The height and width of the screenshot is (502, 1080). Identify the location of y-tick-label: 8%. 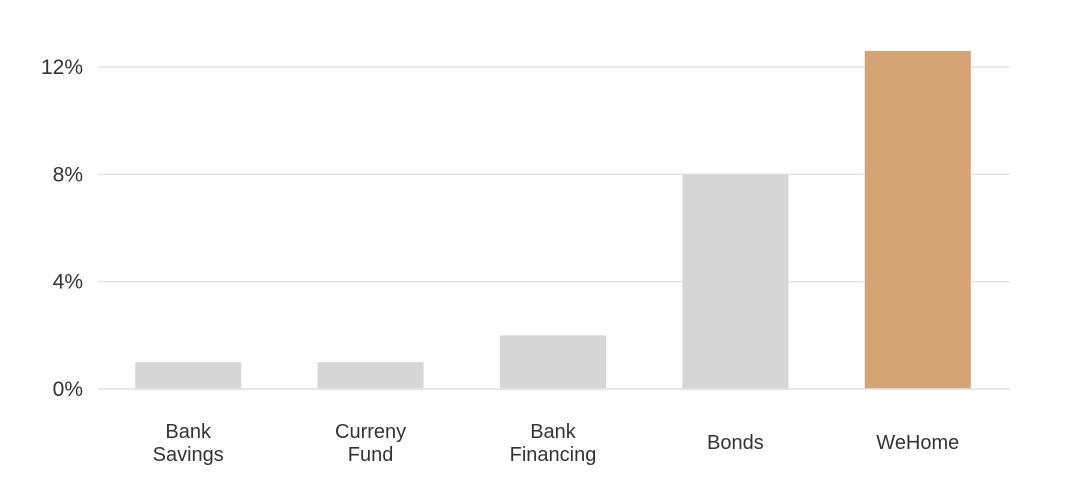
(68, 174).